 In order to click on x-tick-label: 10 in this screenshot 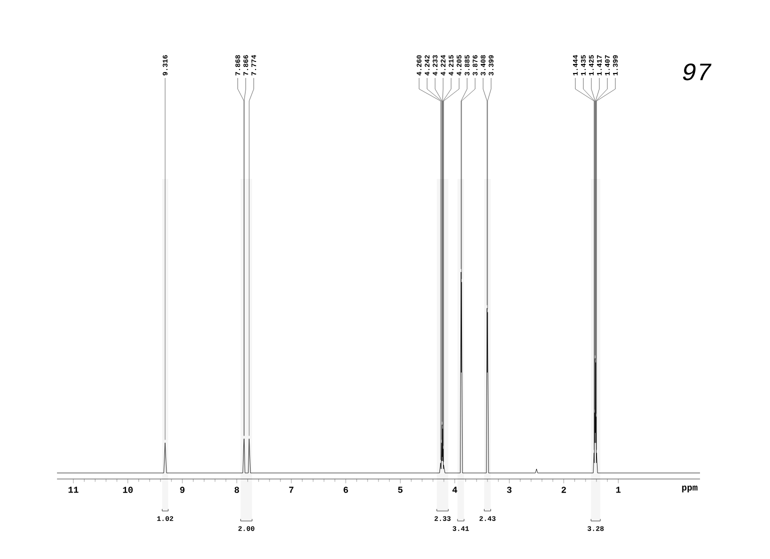, I will do `click(128, 489)`.